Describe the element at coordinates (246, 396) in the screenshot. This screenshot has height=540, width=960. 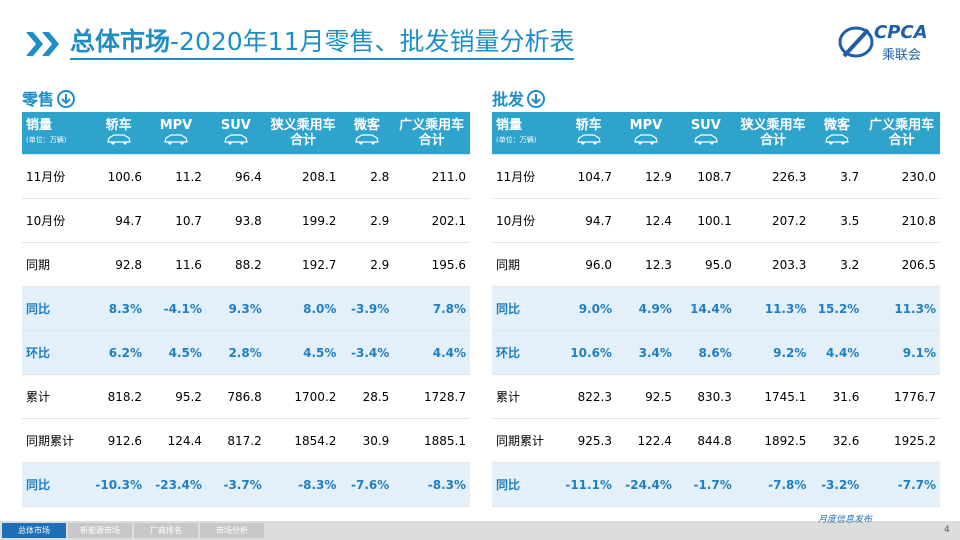
I see `table-row: 累计 818.2 95.2 786.8 1700.2 28.5 1728.7` at that location.